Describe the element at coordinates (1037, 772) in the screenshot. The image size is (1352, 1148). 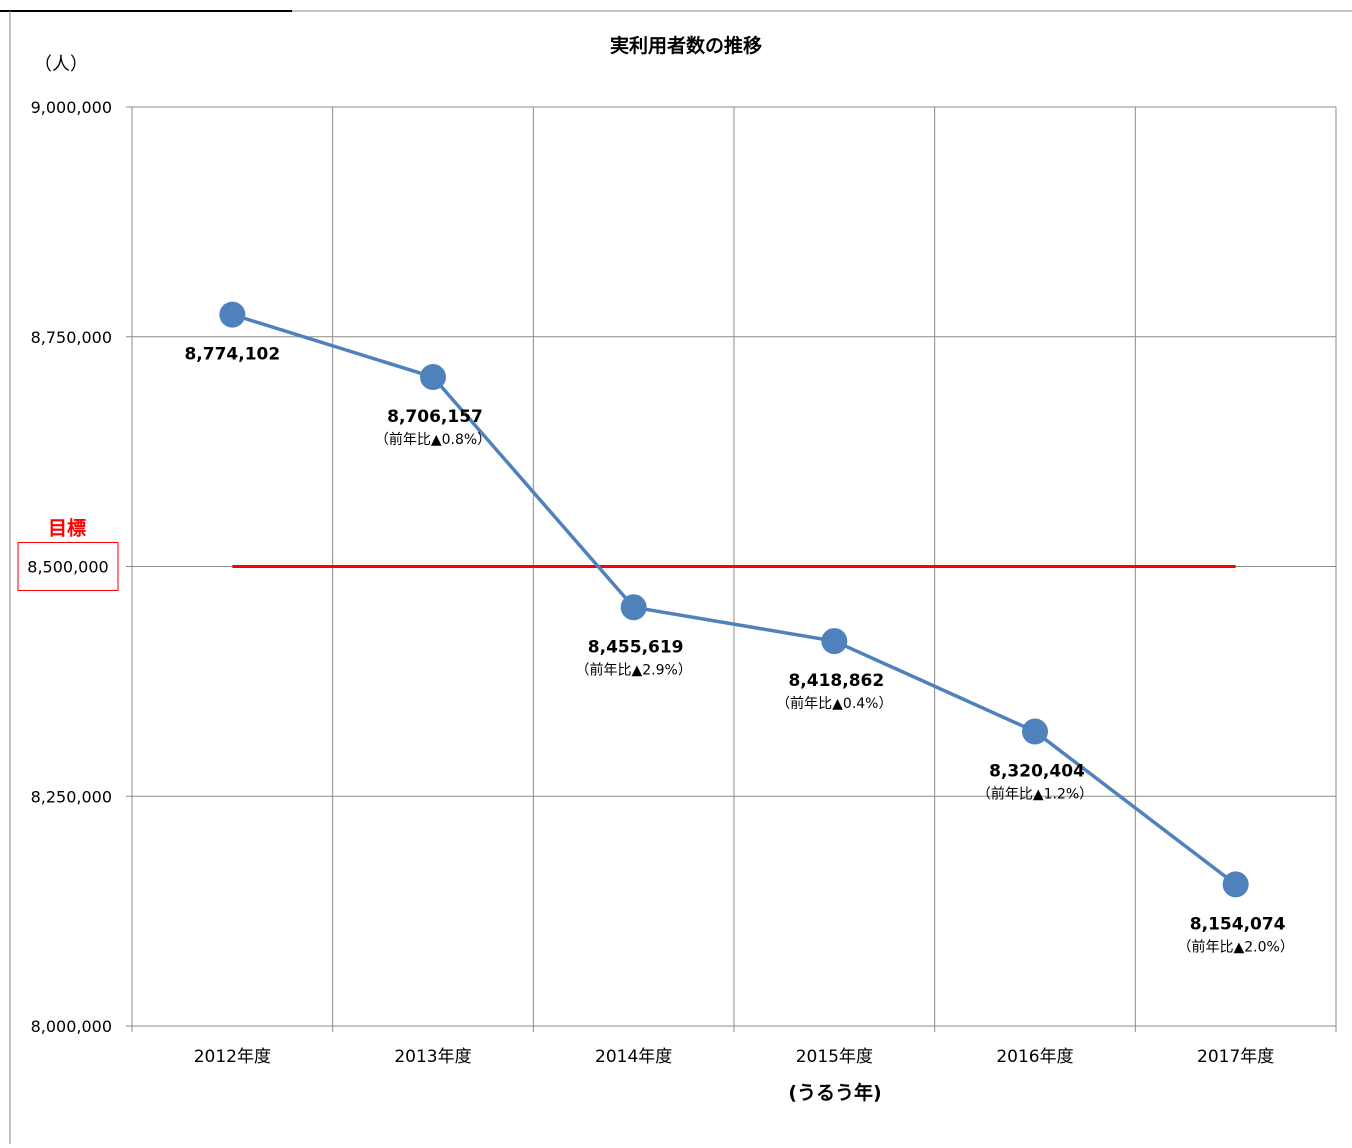
I see `data-value-label: 8,320,404` at that location.